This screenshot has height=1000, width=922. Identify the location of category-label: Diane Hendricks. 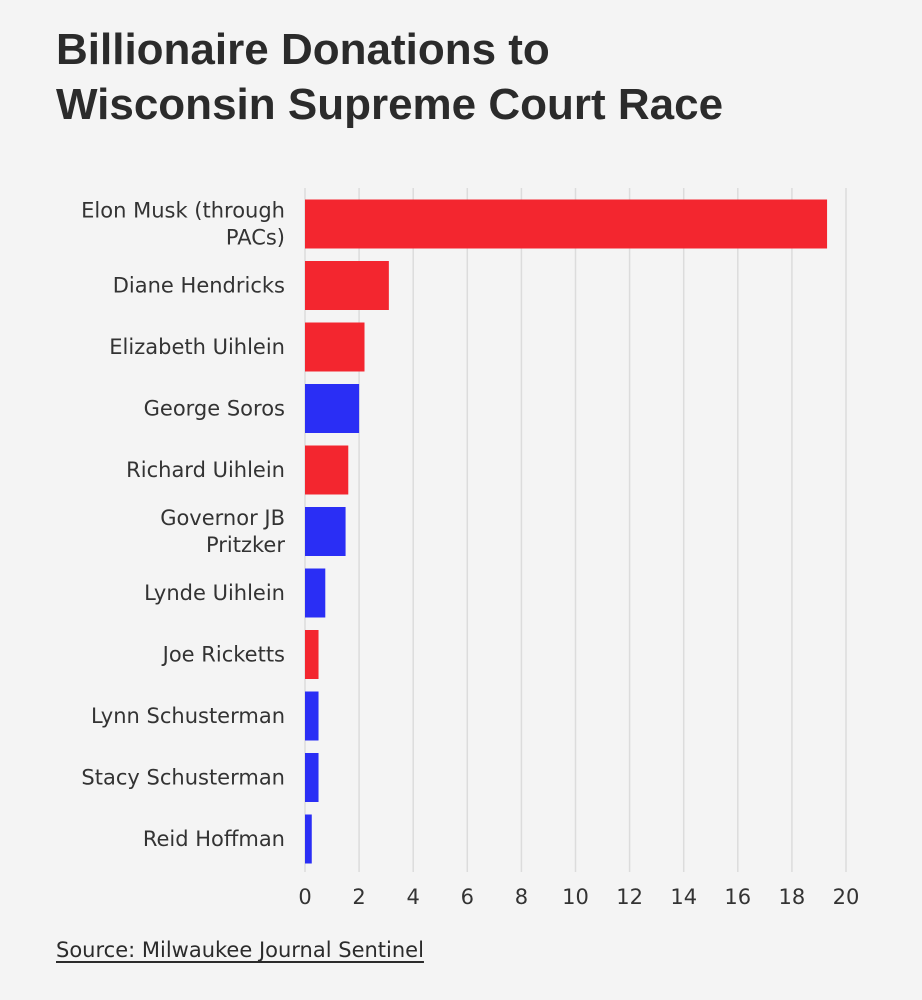
(199, 286).